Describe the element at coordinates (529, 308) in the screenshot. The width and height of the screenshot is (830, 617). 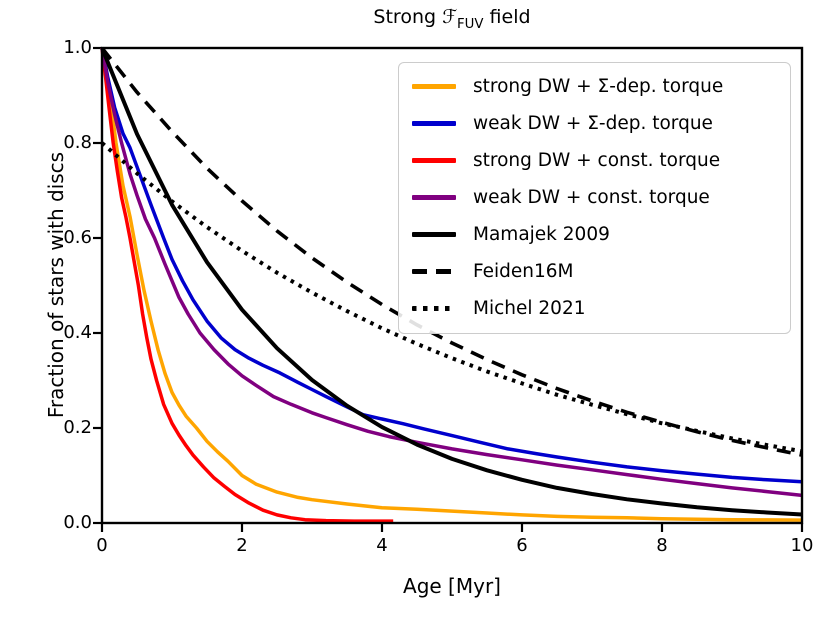
I see `legend-label: Michel 2021` at that location.